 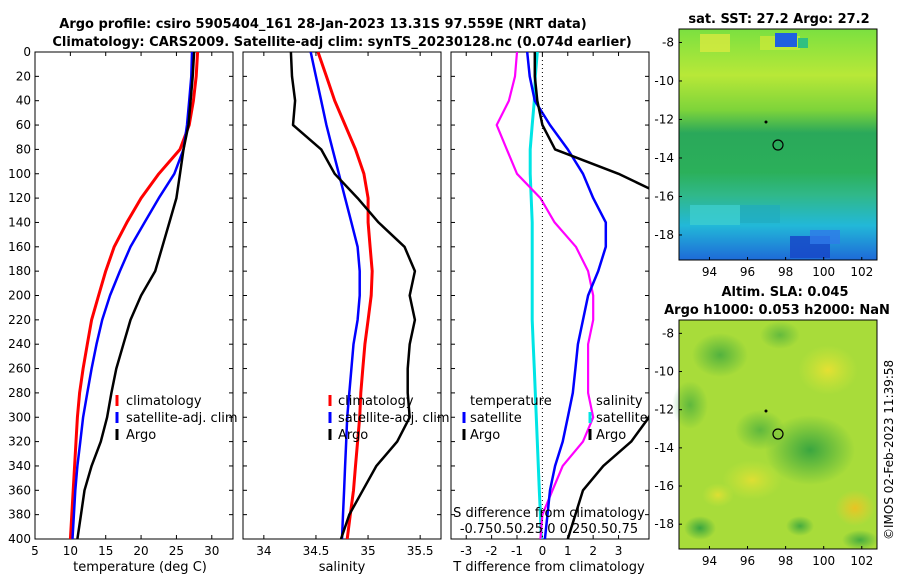 What do you see at coordinates (535, 295) in the screenshot?
I see `series-s-satellite-line` at bounding box center [535, 295].